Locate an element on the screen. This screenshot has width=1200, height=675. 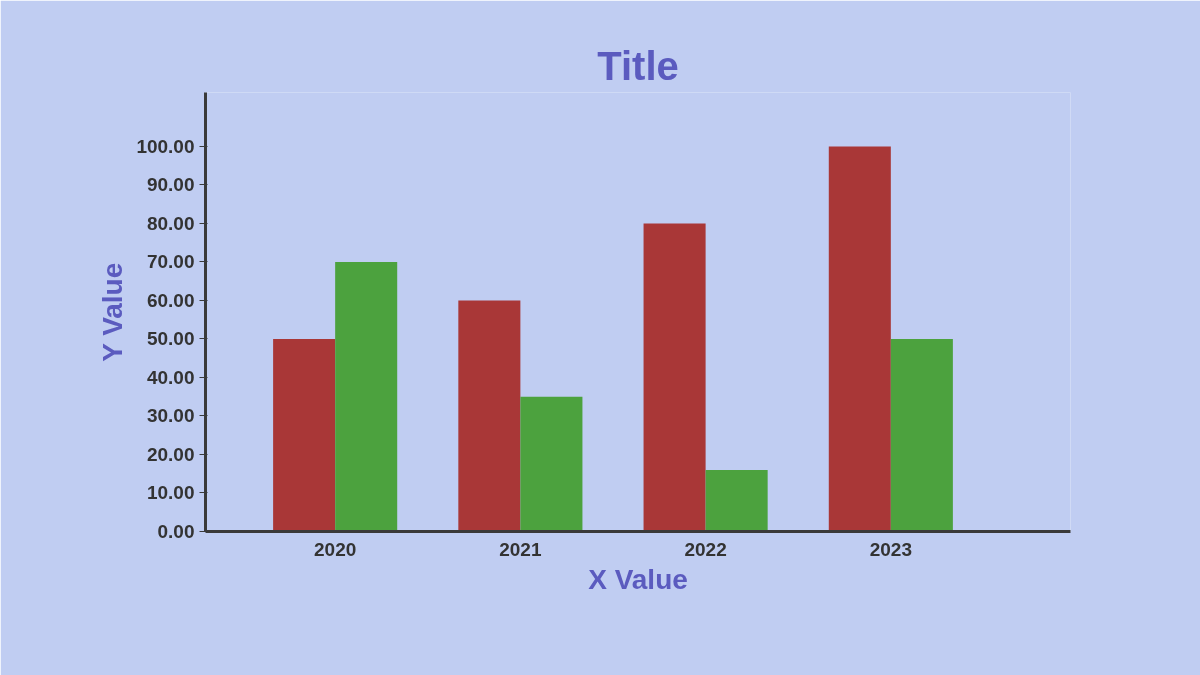
y-tick-label: 80.00 is located at coordinates (170, 223).